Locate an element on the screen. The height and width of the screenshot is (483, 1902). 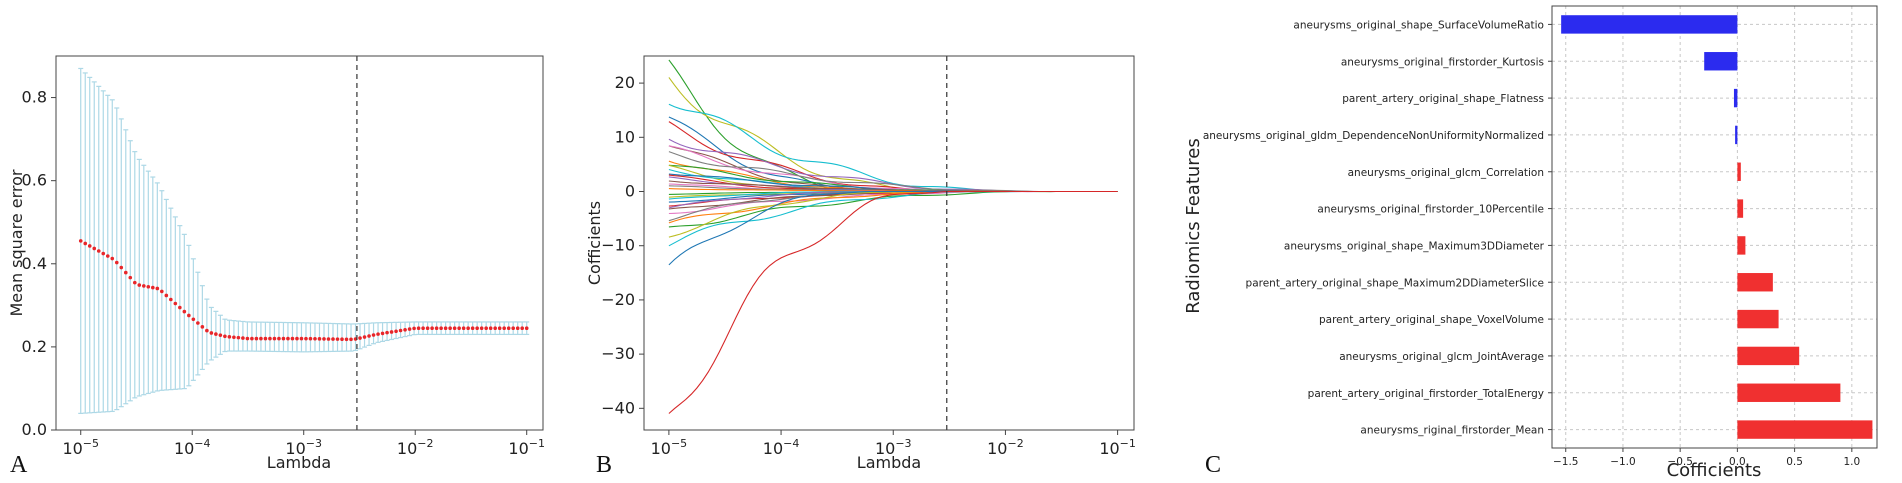
feature-label: aneurysms_original_glcm_Correlation is located at coordinates (1446, 173).